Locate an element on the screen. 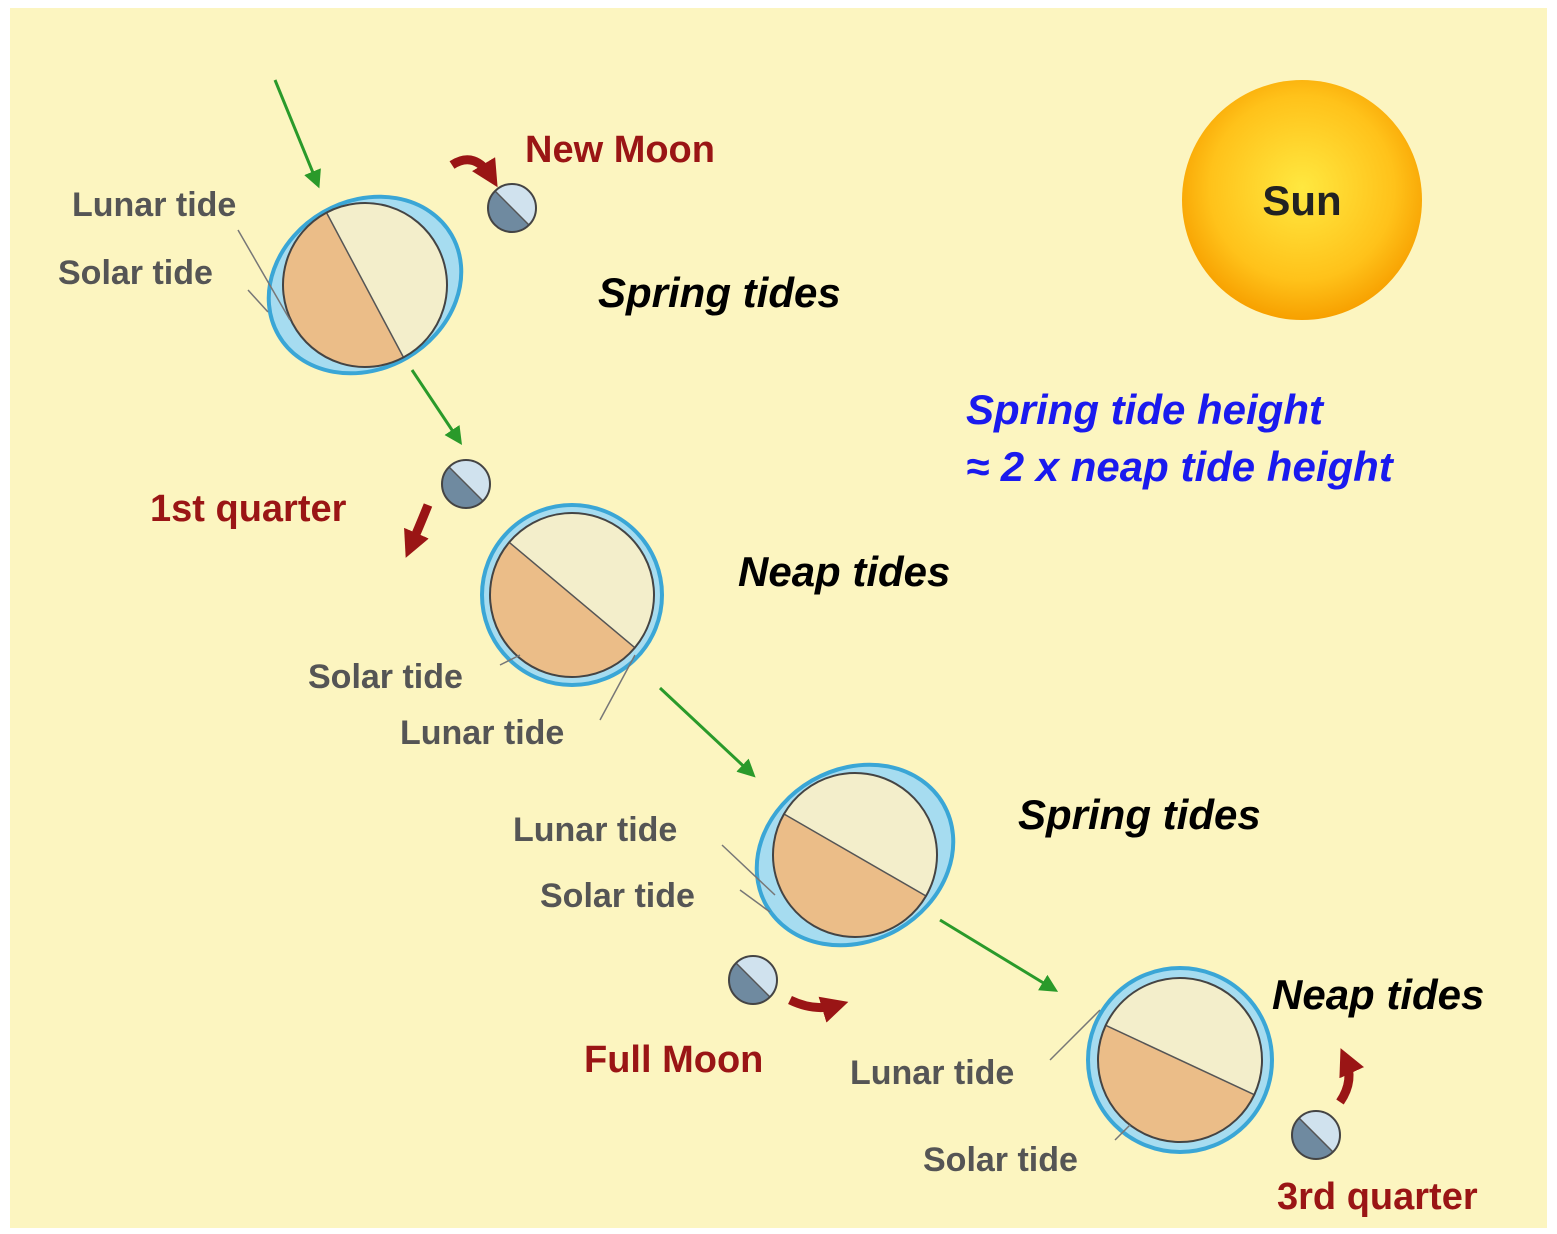 This screenshot has width=1557, height=1234. phase-label: Full Moon is located at coordinates (673, 1060).